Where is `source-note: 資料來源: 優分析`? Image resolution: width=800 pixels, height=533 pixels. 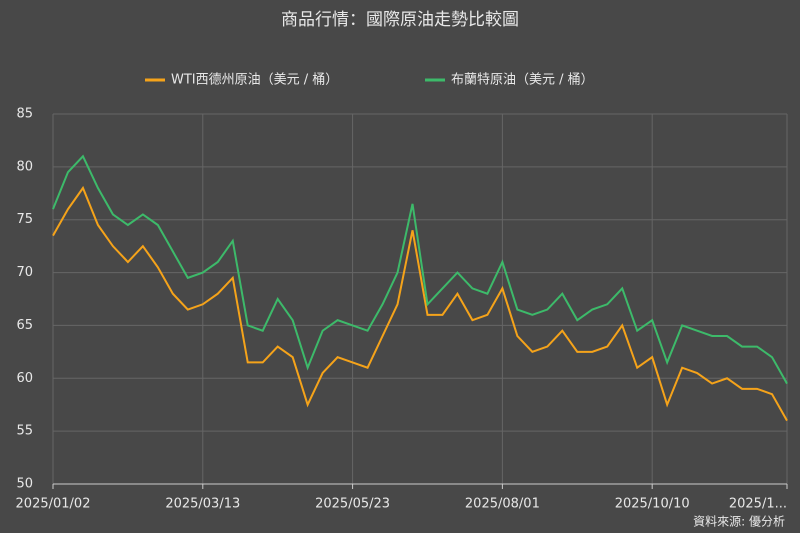 source-note: 資料來源: 優分析 is located at coordinates (739, 522).